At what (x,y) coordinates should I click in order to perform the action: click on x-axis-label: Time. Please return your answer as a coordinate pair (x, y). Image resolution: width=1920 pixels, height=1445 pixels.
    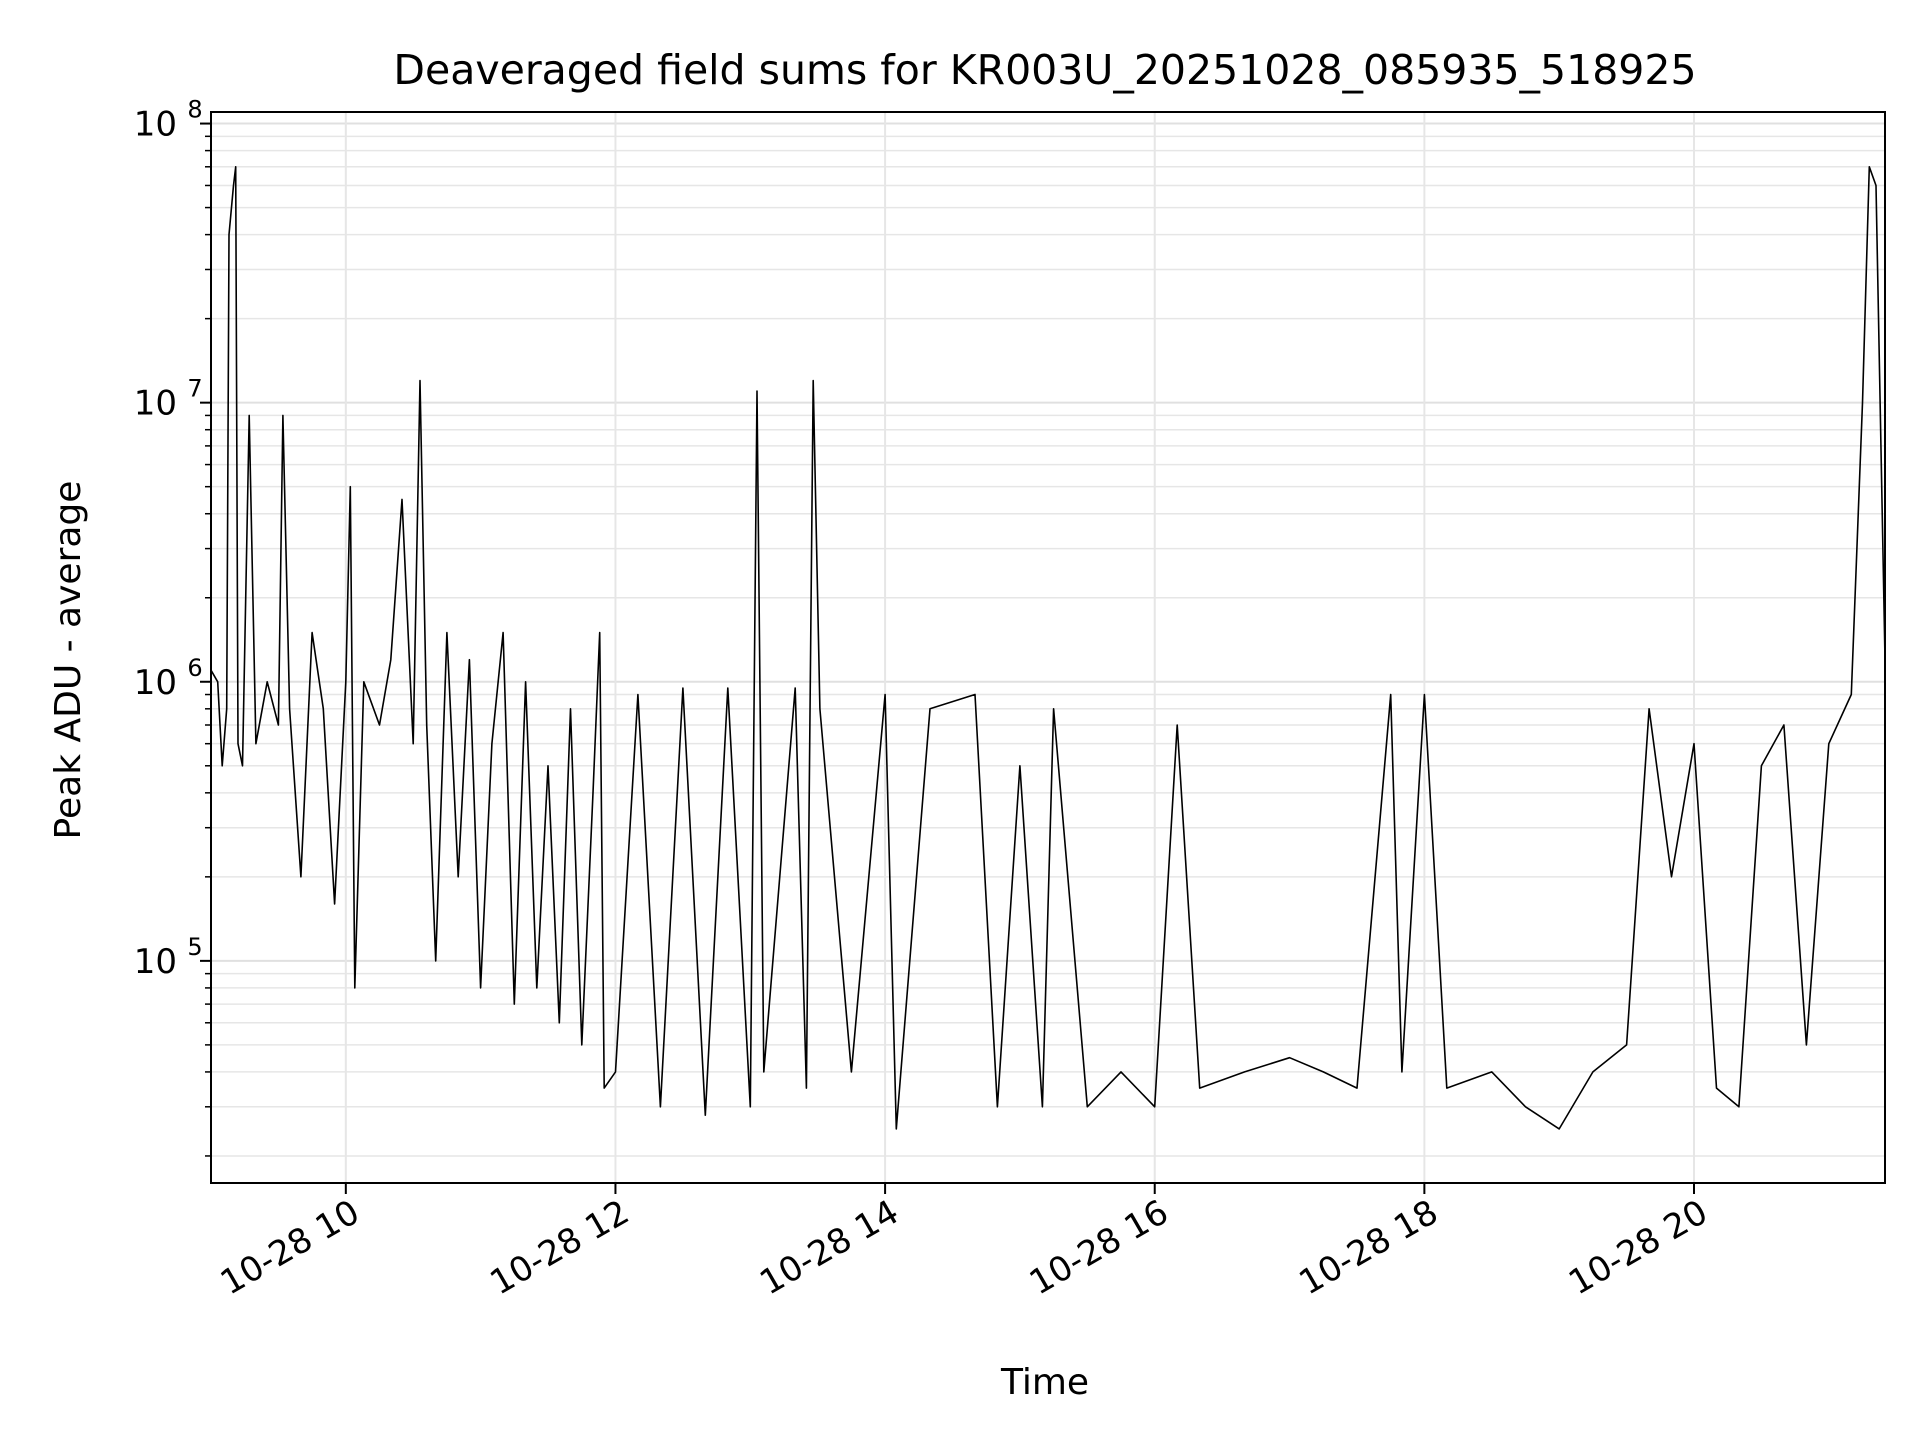
    Looking at the image, I should click on (1044, 1382).